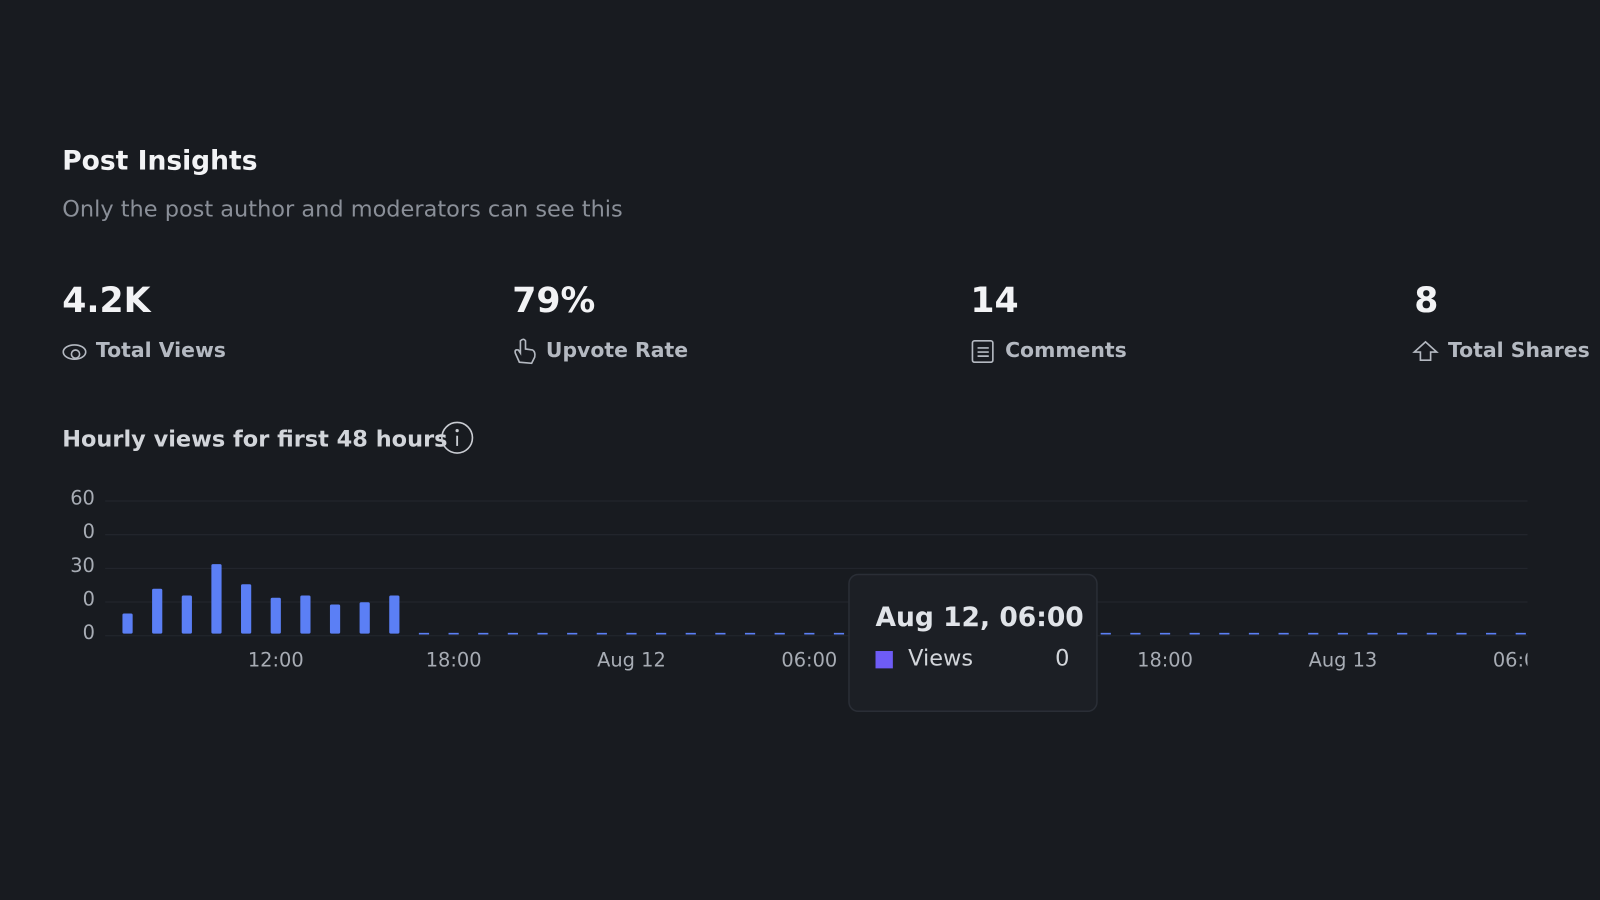  What do you see at coordinates (631, 660) in the screenshot?
I see `x-tick-label: Aug 12` at bounding box center [631, 660].